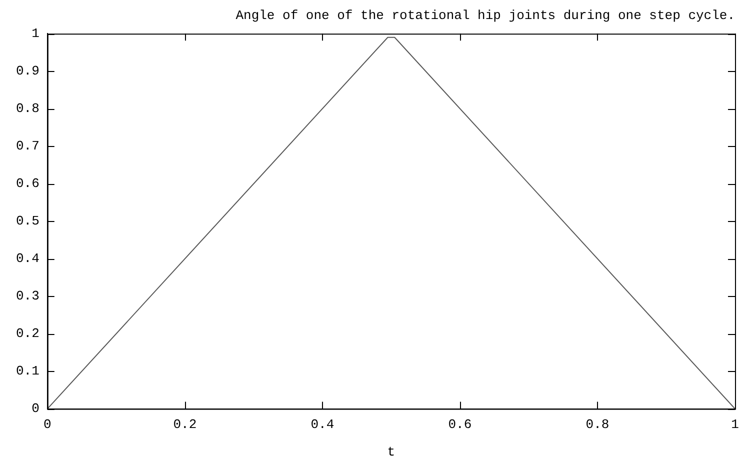 The height and width of the screenshot is (468, 755). Describe the element at coordinates (460, 424) in the screenshot. I see `x-tick-label: 0.6` at that location.